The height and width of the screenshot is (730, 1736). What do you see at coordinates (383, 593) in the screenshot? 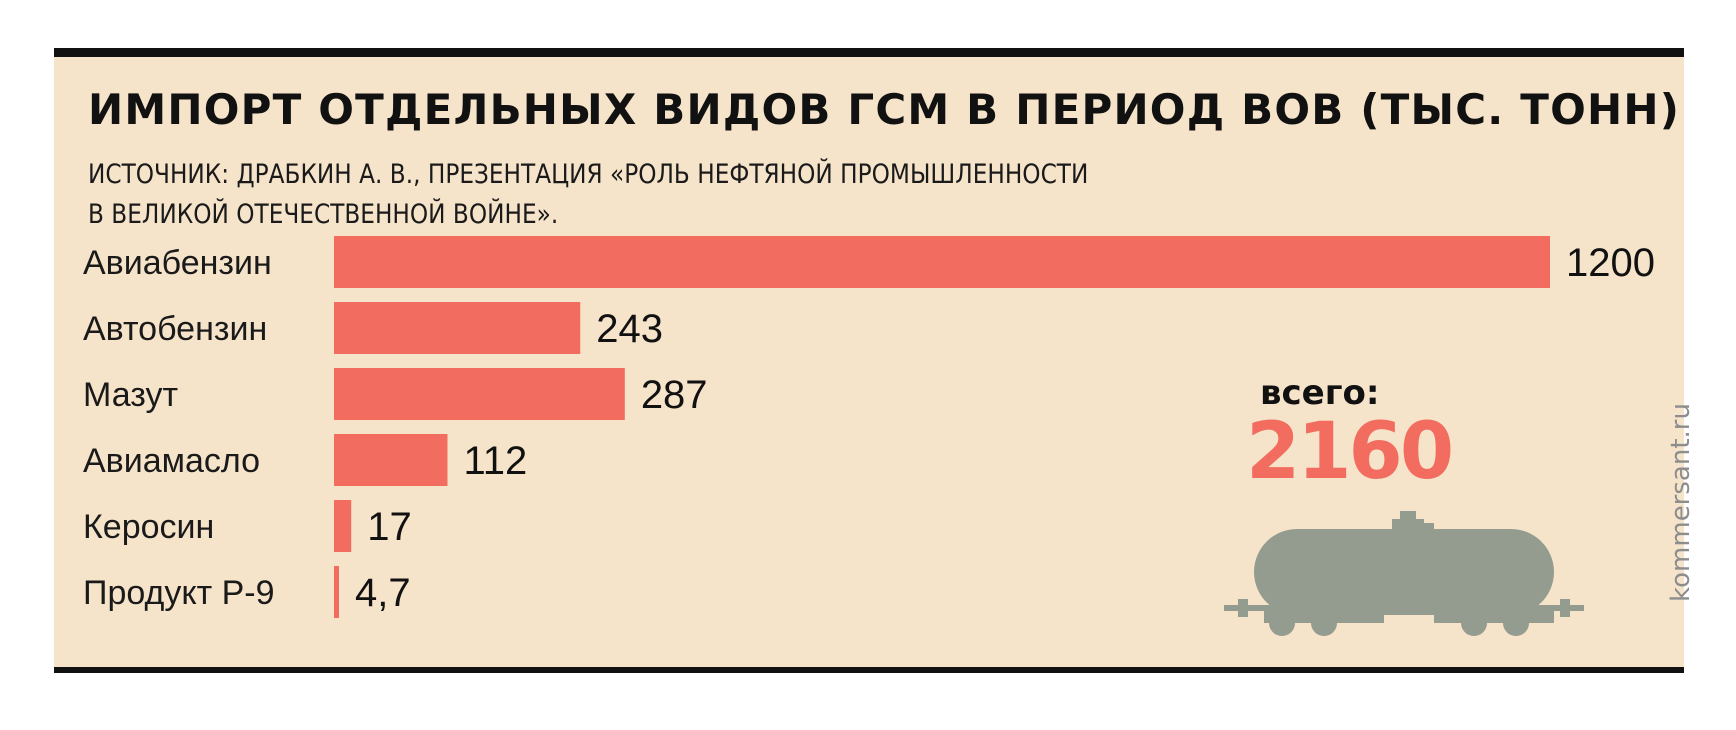
I see `value-label: 4,7` at bounding box center [383, 593].